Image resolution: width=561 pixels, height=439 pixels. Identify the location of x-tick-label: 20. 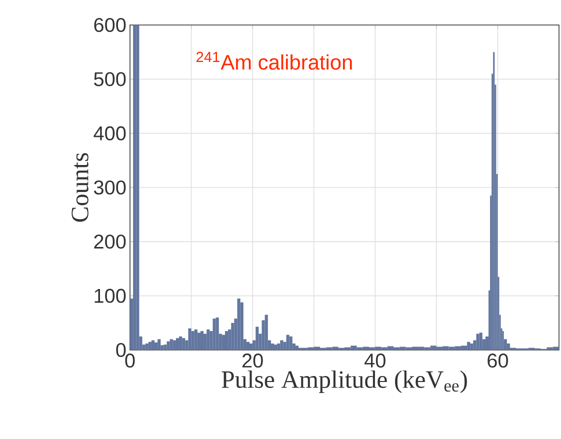
(252, 361).